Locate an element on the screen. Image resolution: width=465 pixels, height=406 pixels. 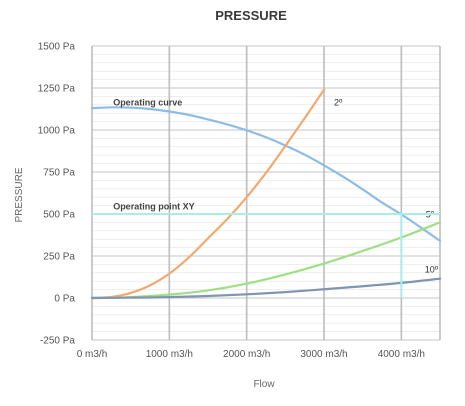
chart-title: PRESSURE is located at coordinates (251, 15).